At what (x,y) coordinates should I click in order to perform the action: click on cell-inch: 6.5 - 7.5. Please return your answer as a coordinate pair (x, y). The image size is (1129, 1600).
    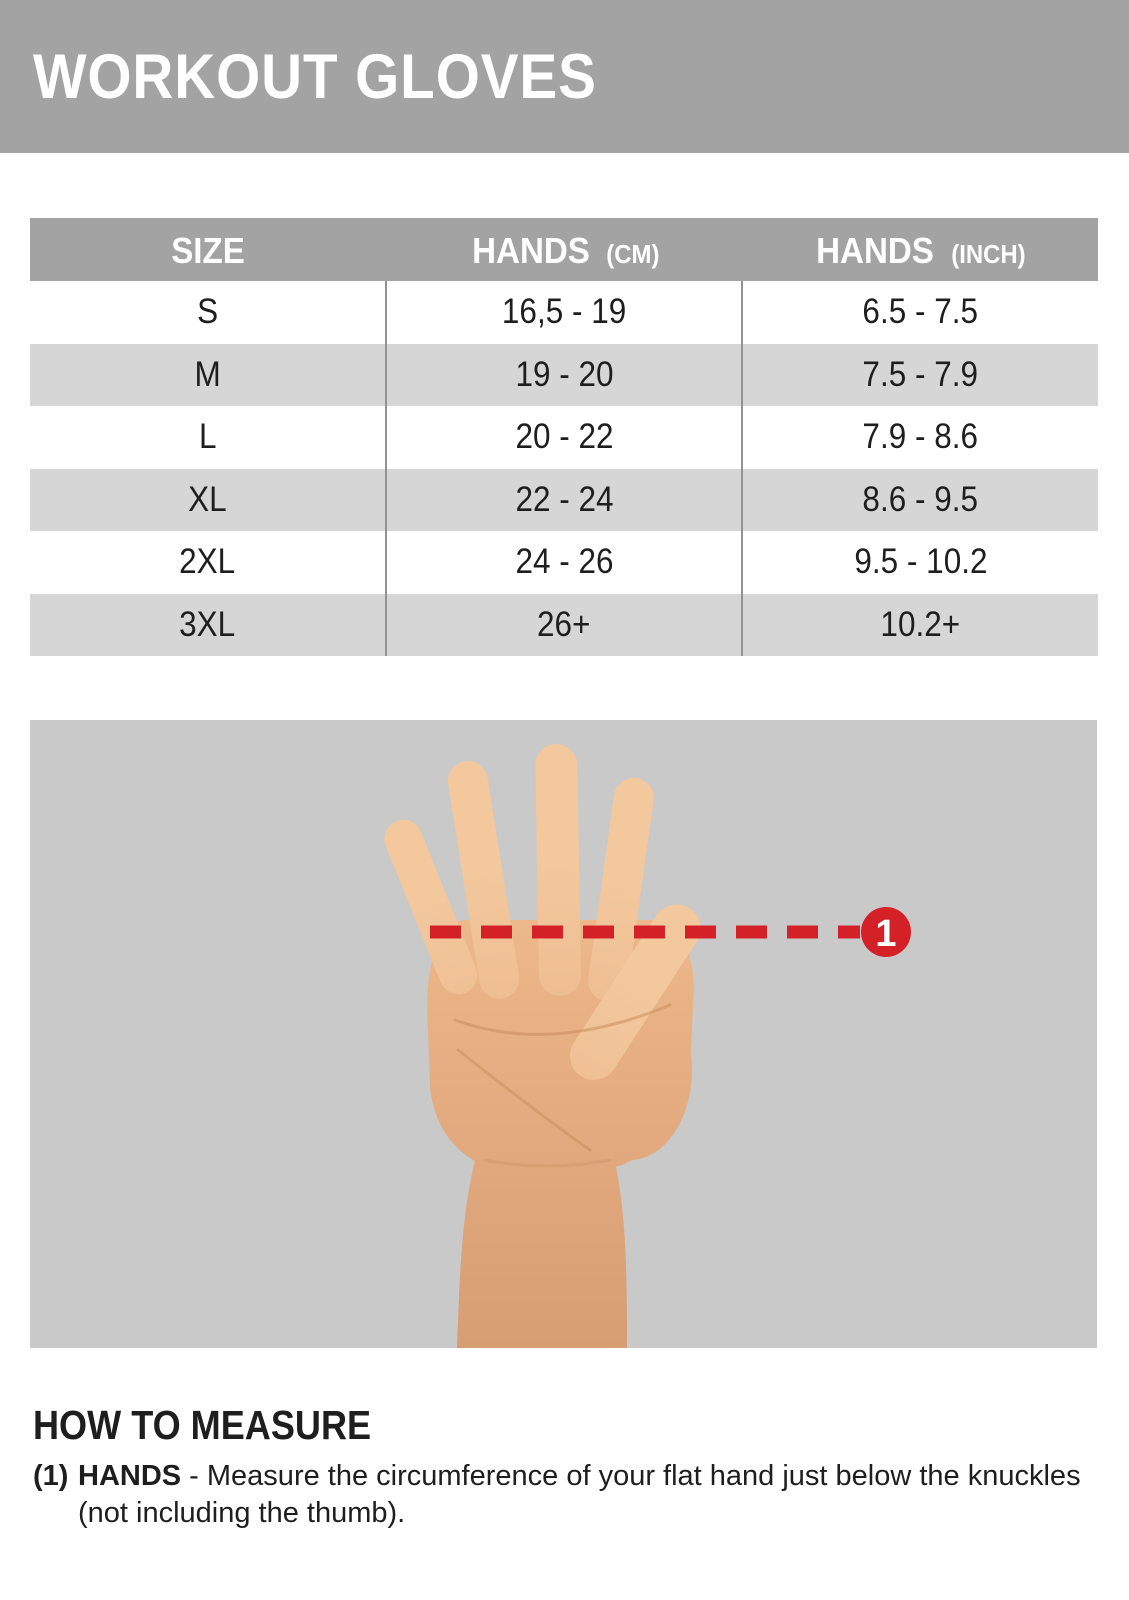
    Looking at the image, I should click on (919, 312).